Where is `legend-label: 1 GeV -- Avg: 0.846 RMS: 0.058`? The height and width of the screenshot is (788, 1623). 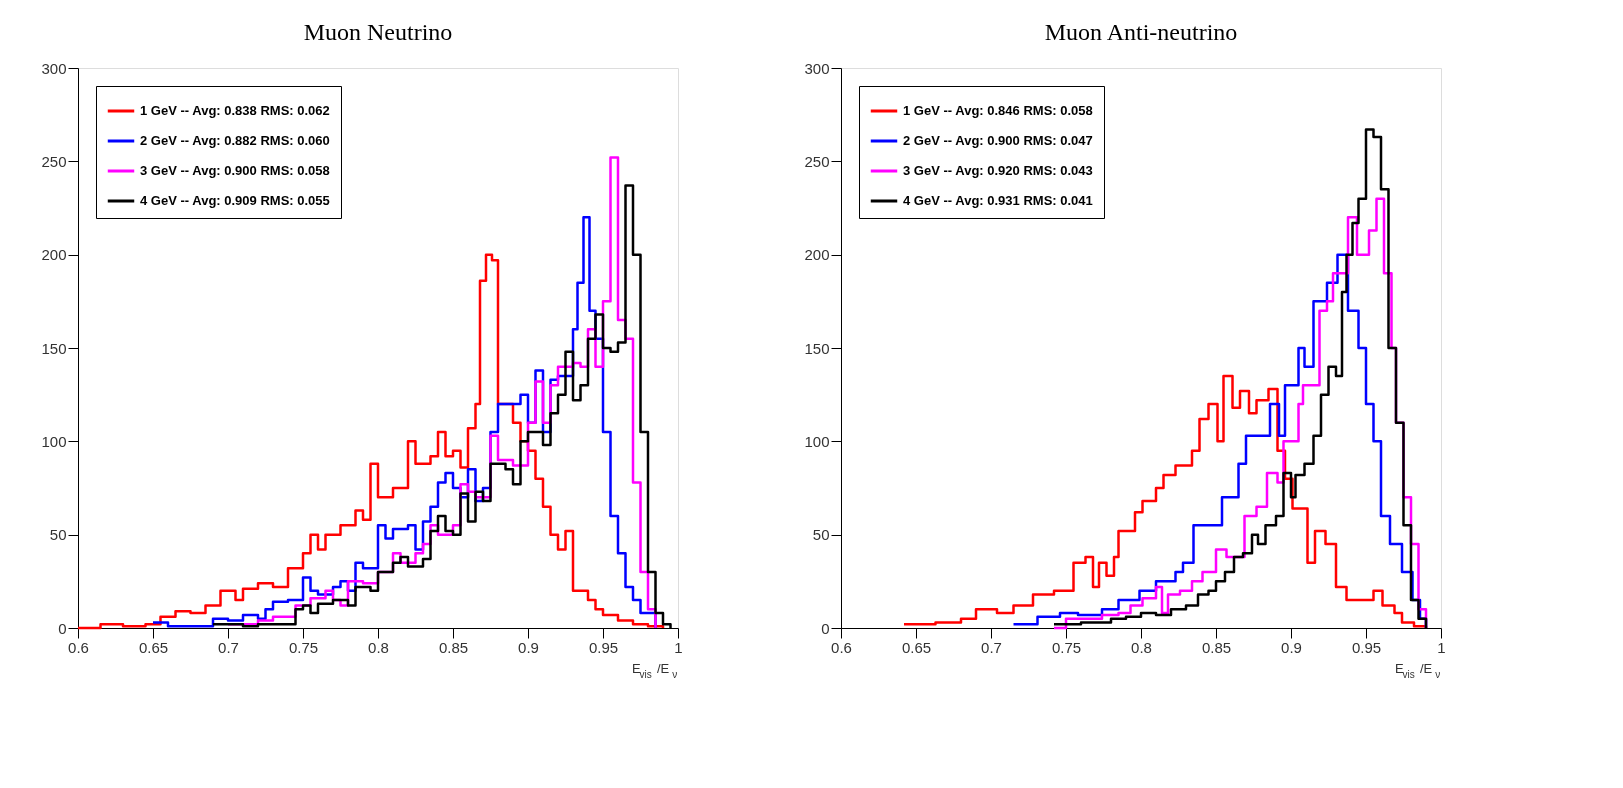 legend-label: 1 GeV -- Avg: 0.846 RMS: 0.058 is located at coordinates (998, 110).